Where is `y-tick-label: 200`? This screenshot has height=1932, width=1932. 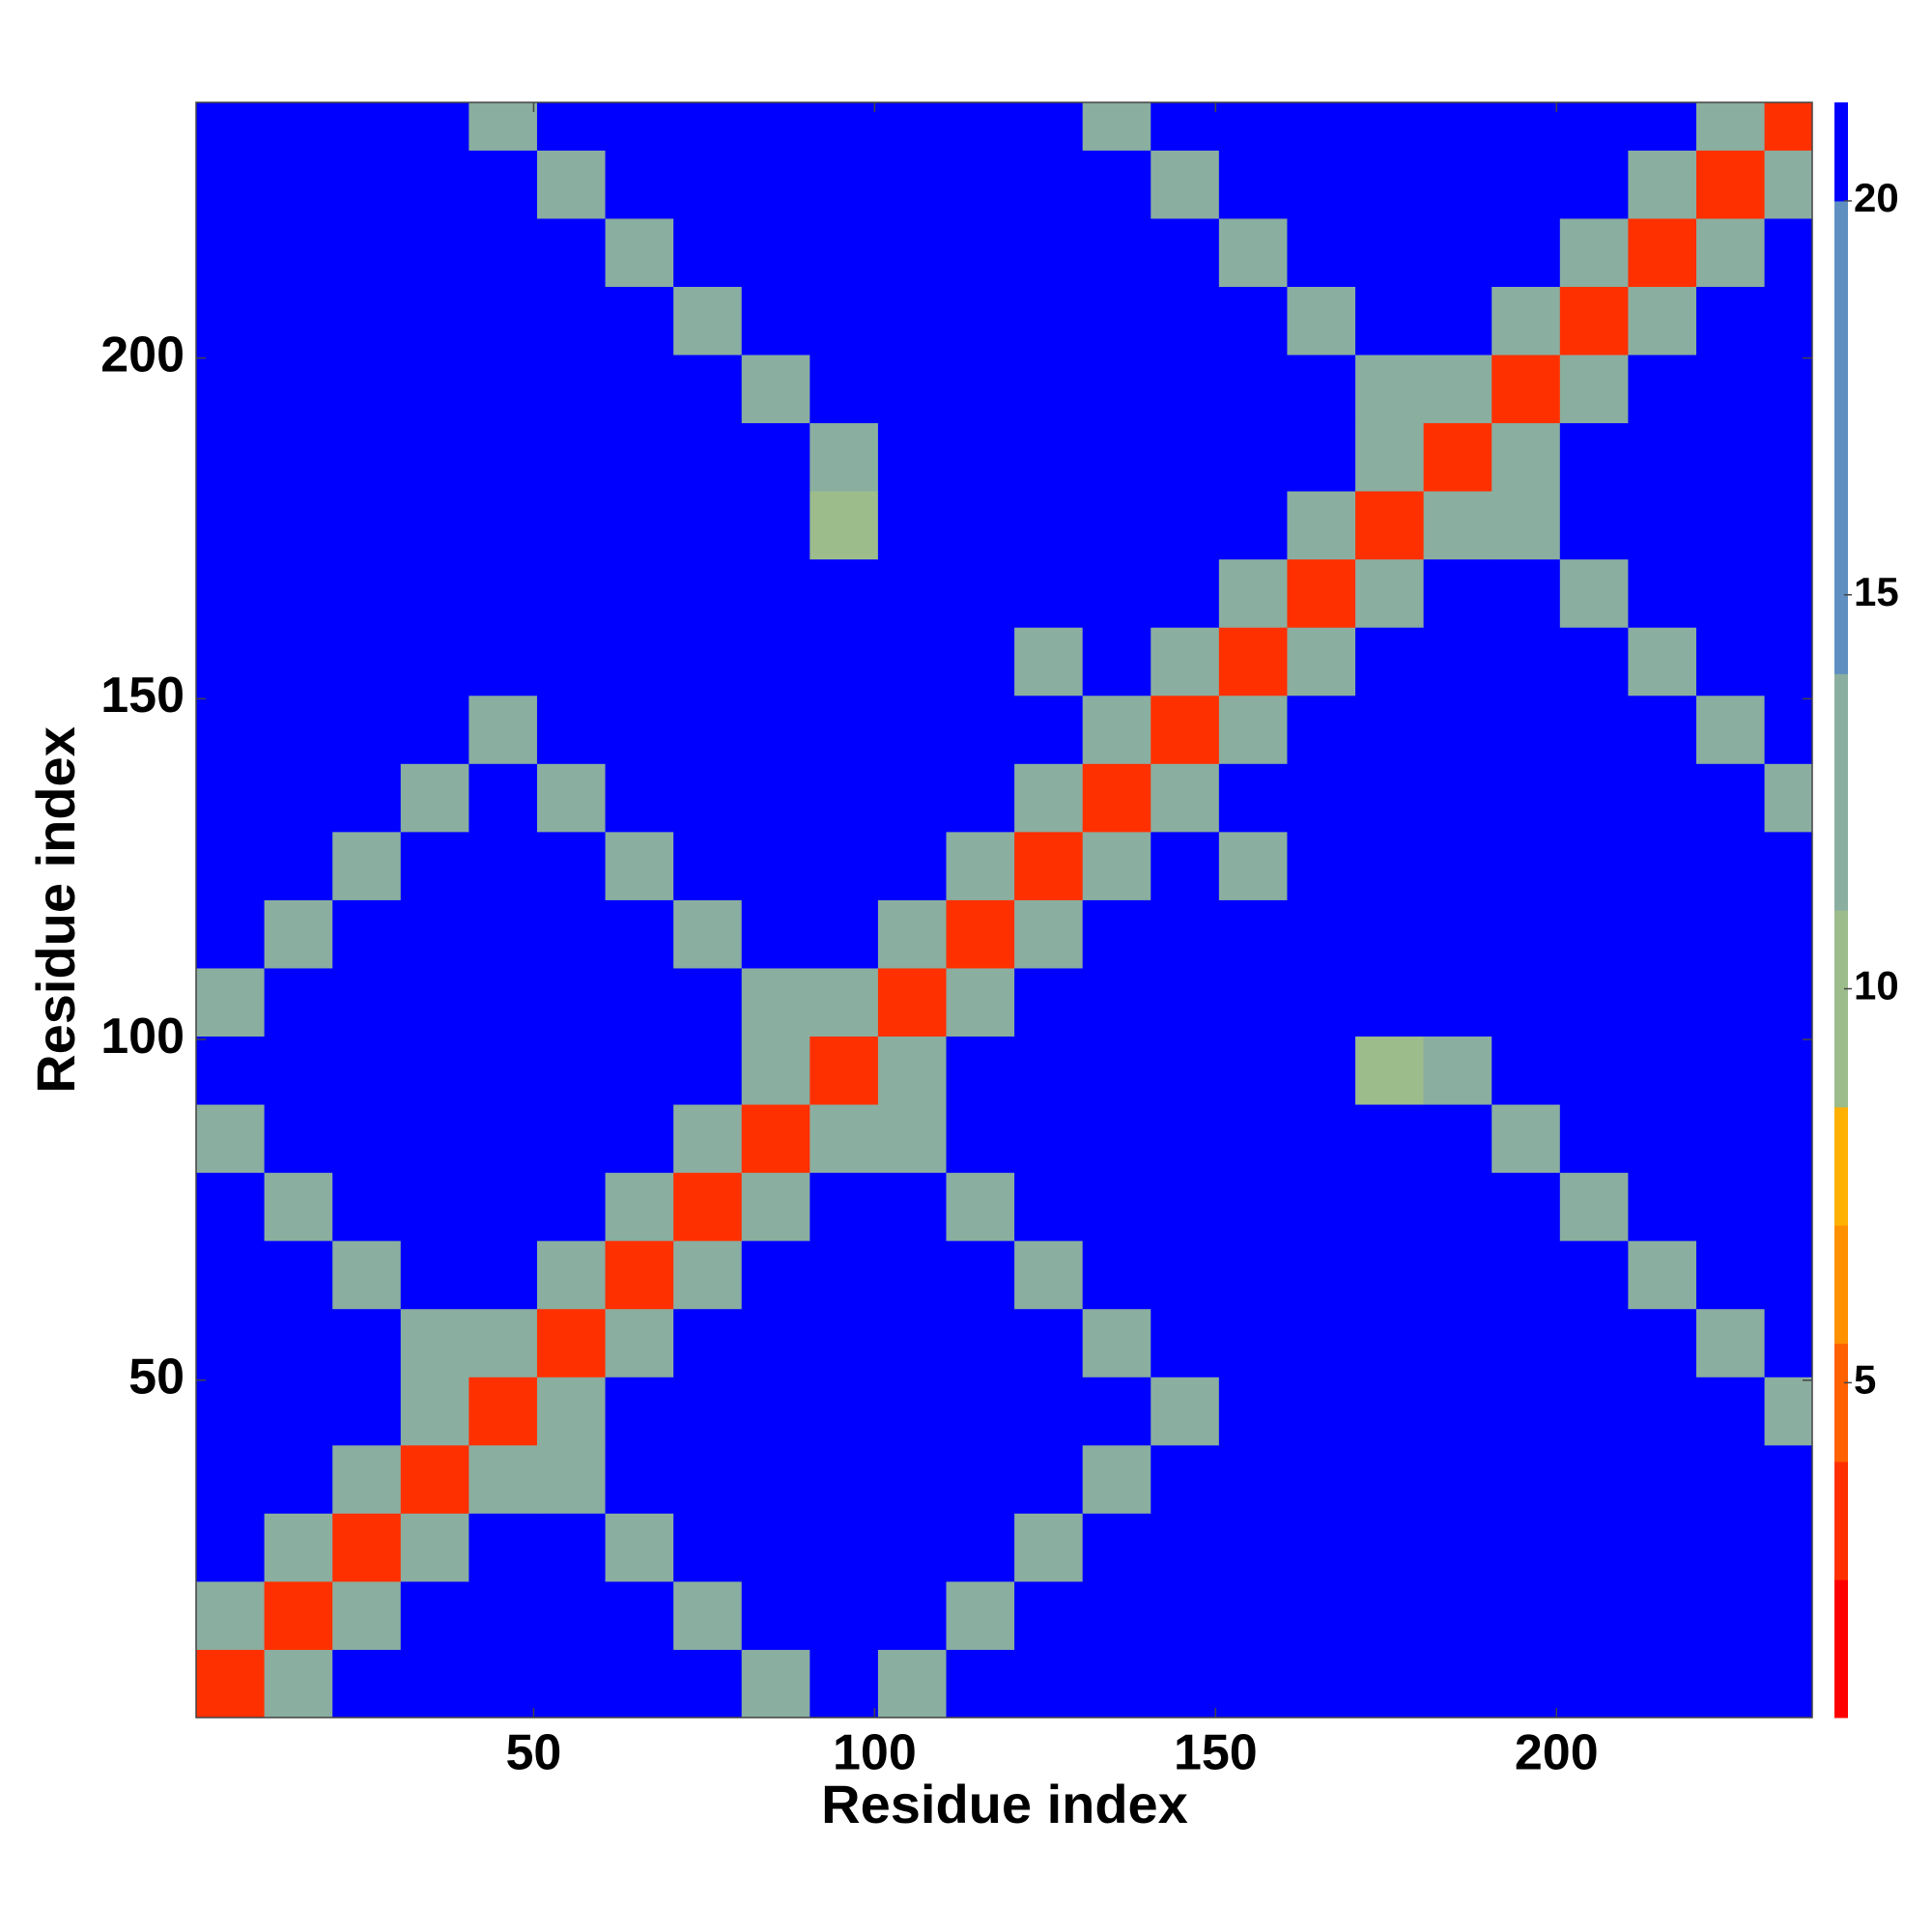 y-tick-label: 200 is located at coordinates (142, 355).